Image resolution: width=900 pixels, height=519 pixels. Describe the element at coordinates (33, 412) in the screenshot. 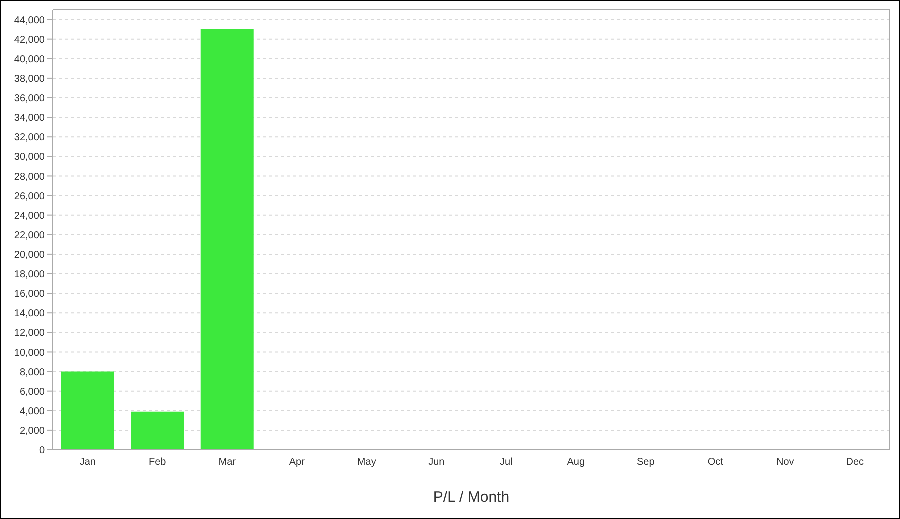

I see `y-tick-label: 4,000` at that location.